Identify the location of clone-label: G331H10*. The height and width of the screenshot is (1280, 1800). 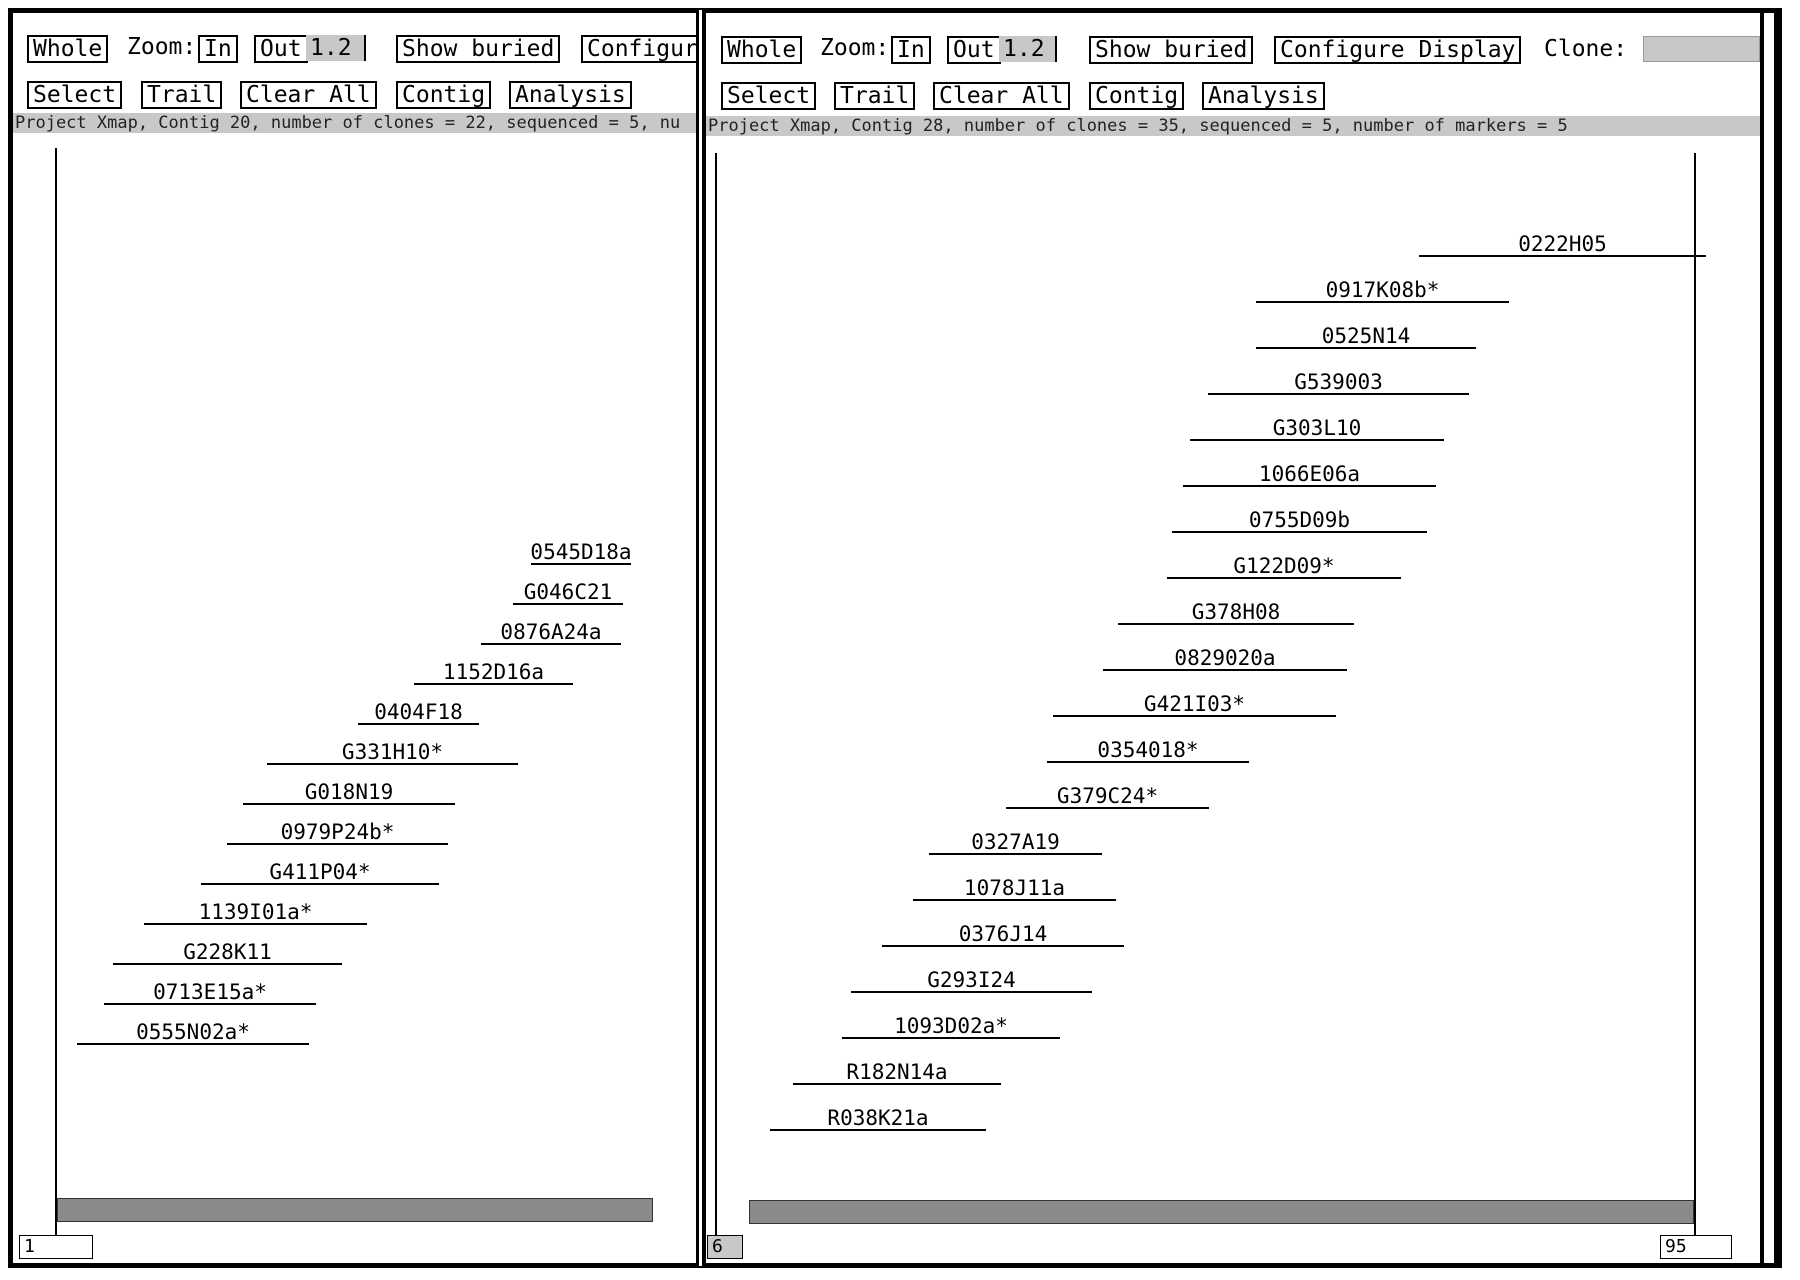
(392, 752).